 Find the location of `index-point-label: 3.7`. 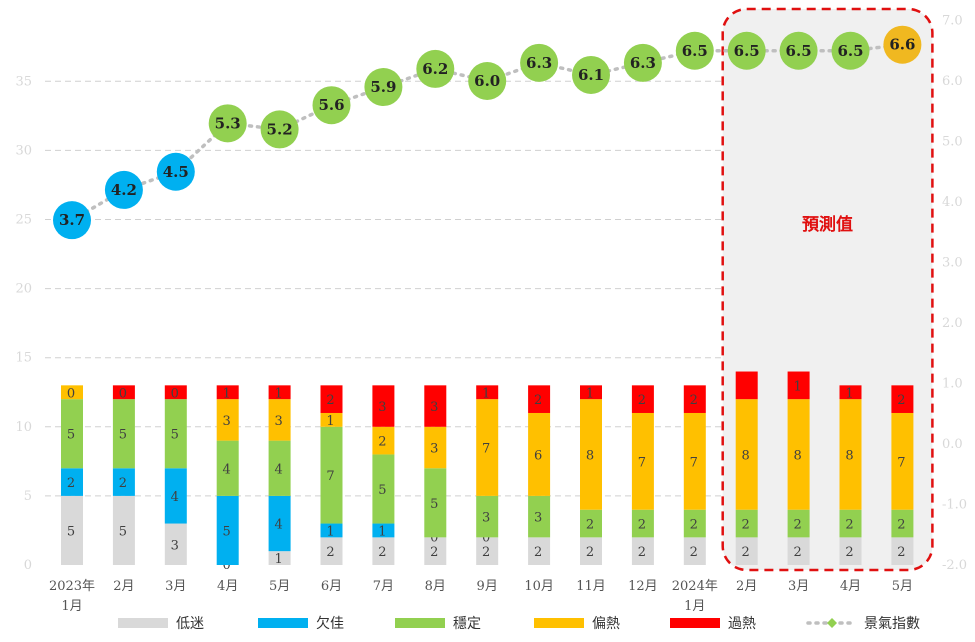

index-point-label: 3.7 is located at coordinates (72, 220).